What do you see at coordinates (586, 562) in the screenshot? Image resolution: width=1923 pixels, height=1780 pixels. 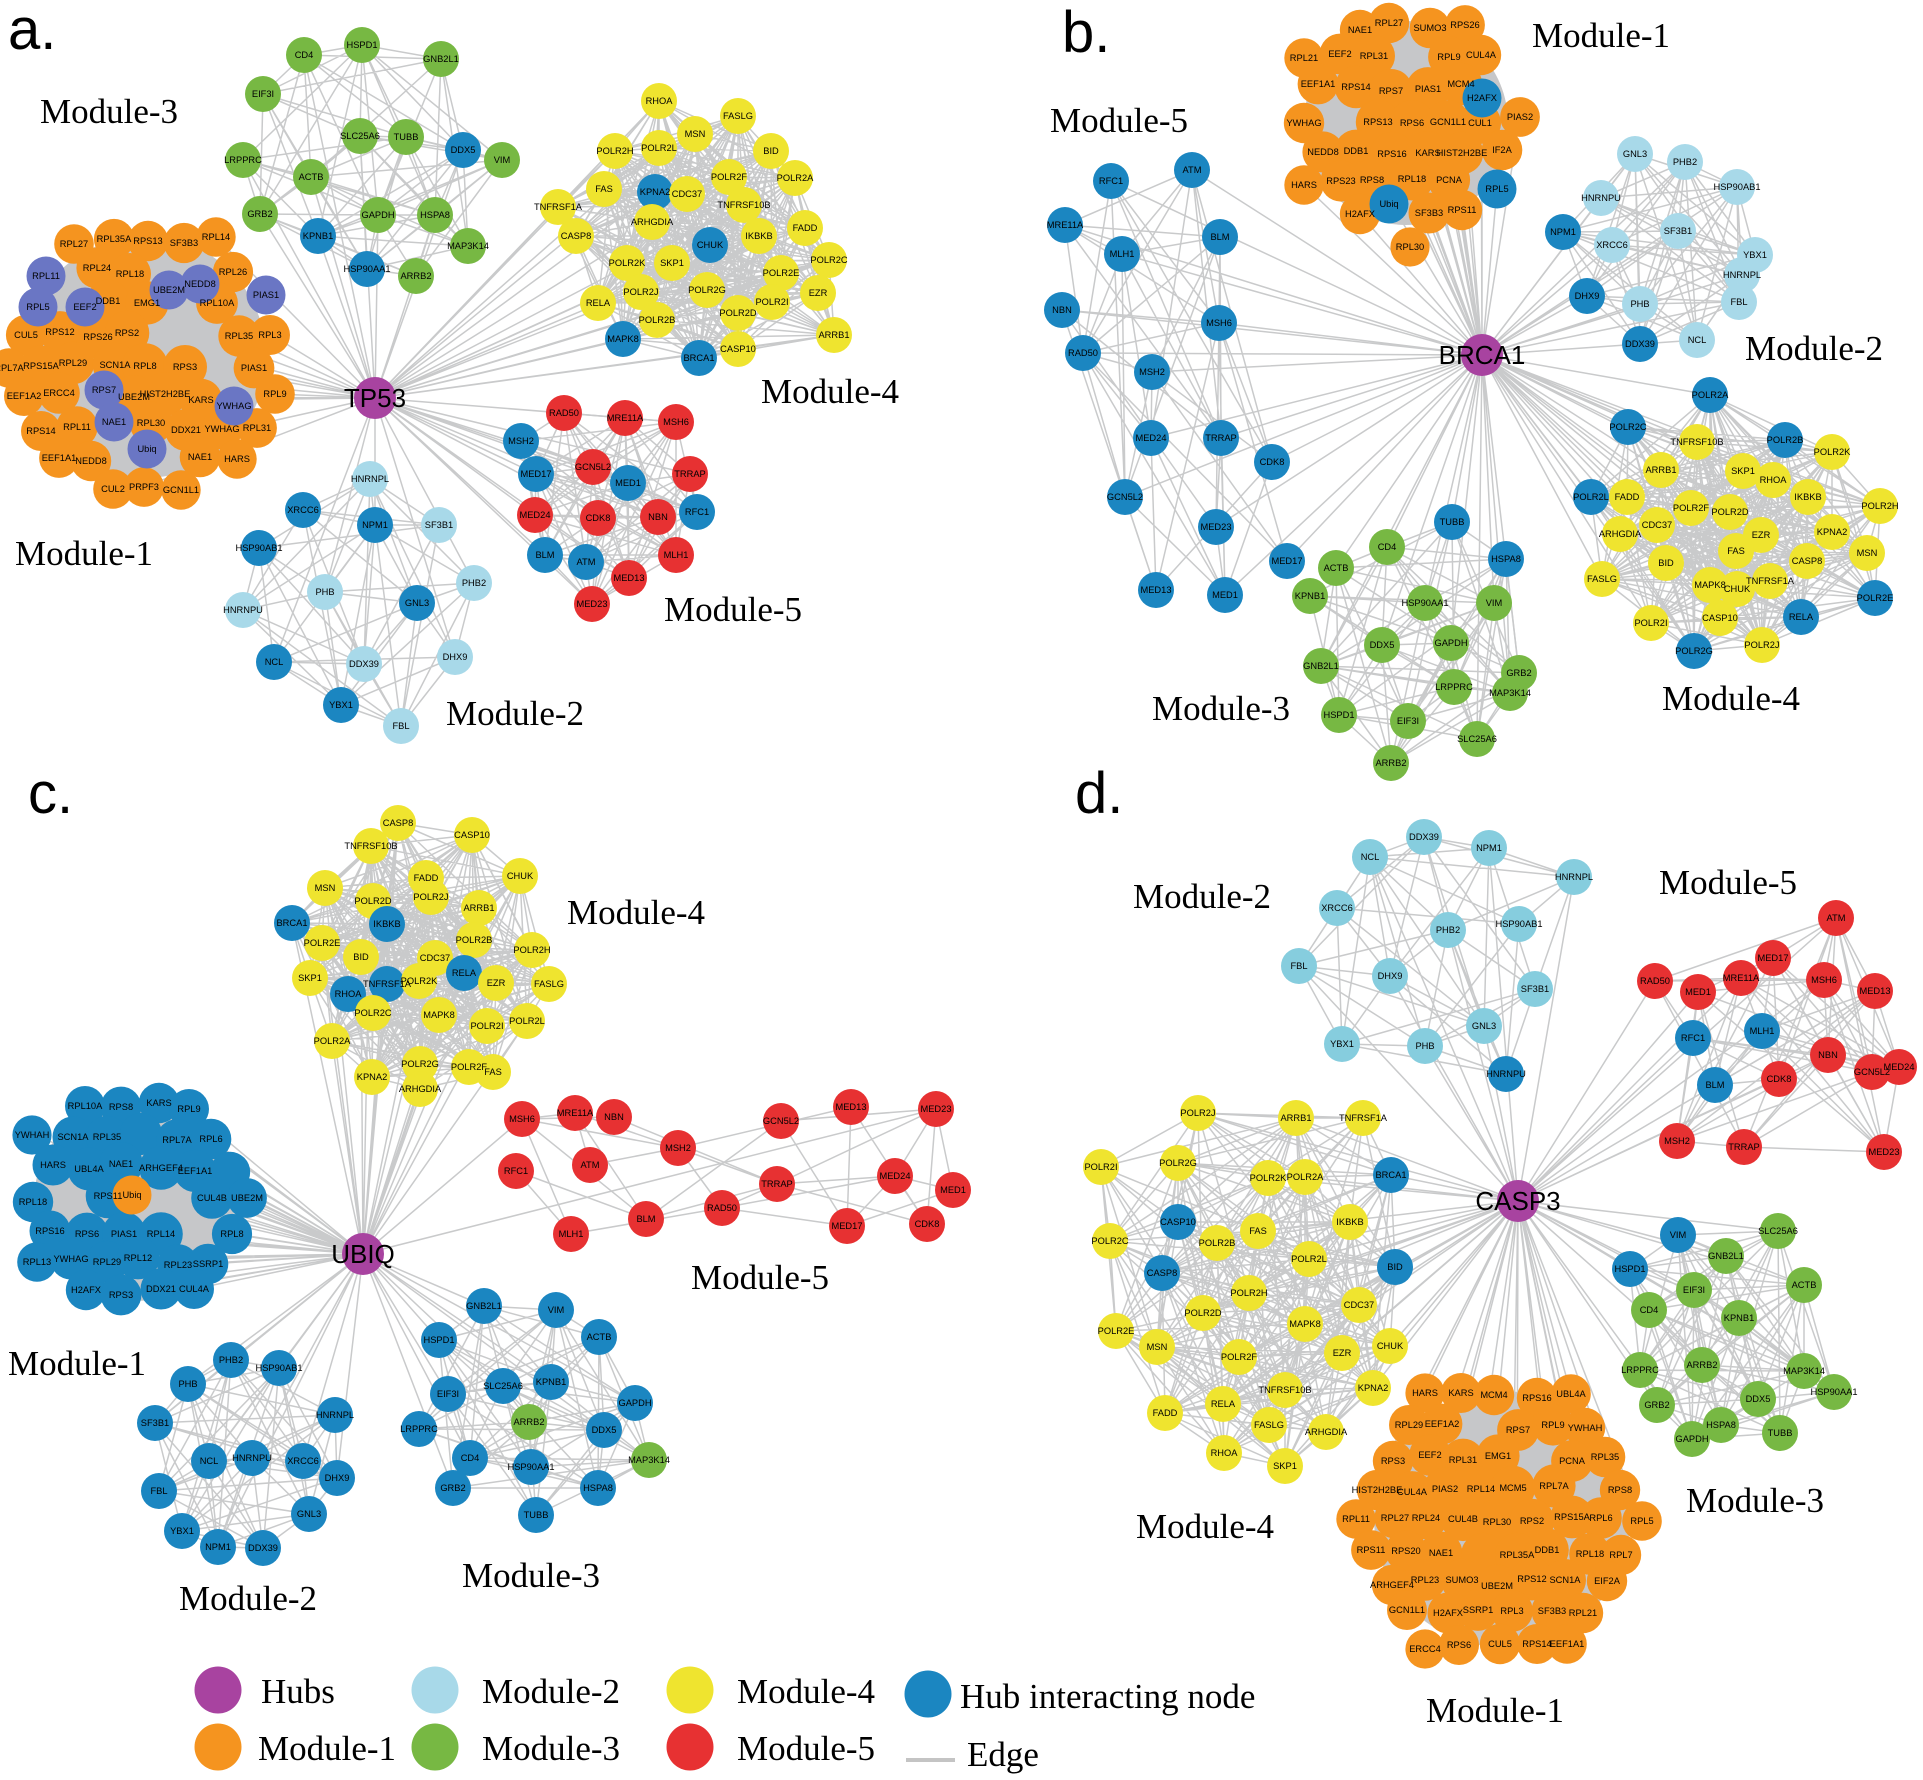 I see `svg-text: ATM` at bounding box center [586, 562].